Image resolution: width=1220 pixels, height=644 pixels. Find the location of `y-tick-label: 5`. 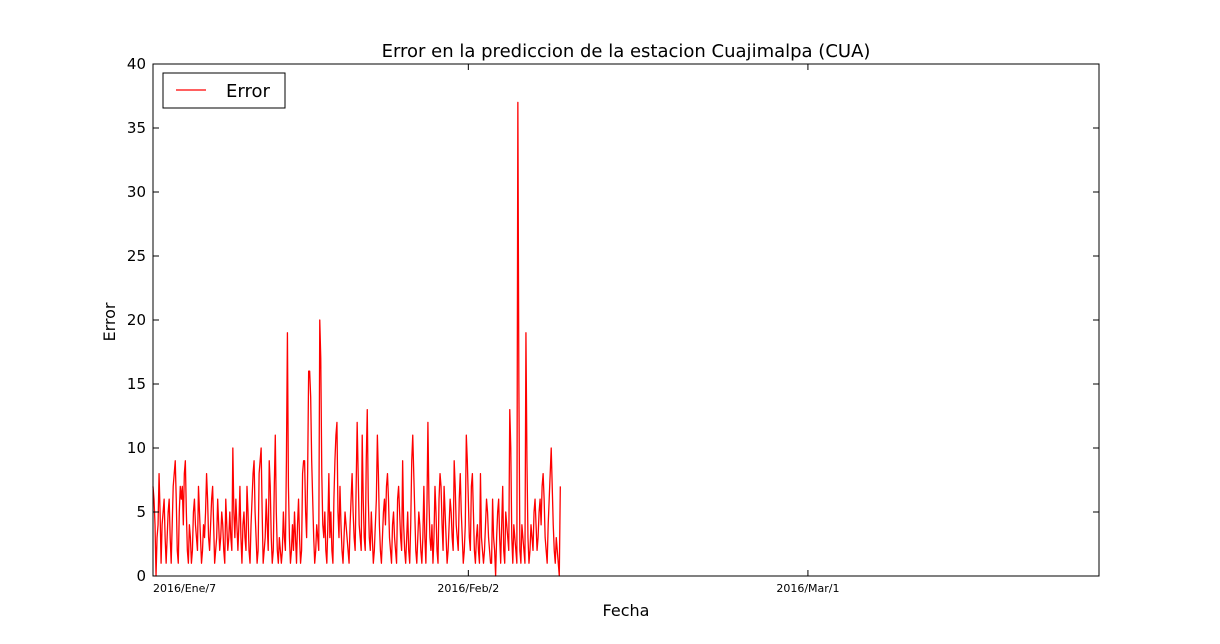

y-tick-label: 5 is located at coordinates (141, 512).